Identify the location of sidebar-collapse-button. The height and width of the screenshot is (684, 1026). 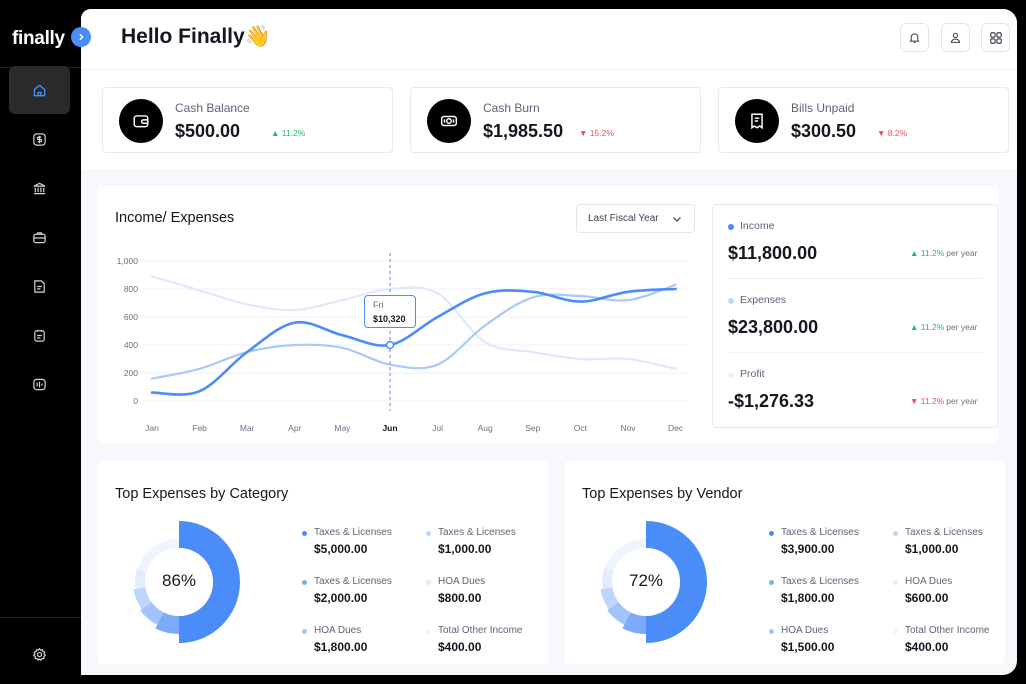
(81, 37).